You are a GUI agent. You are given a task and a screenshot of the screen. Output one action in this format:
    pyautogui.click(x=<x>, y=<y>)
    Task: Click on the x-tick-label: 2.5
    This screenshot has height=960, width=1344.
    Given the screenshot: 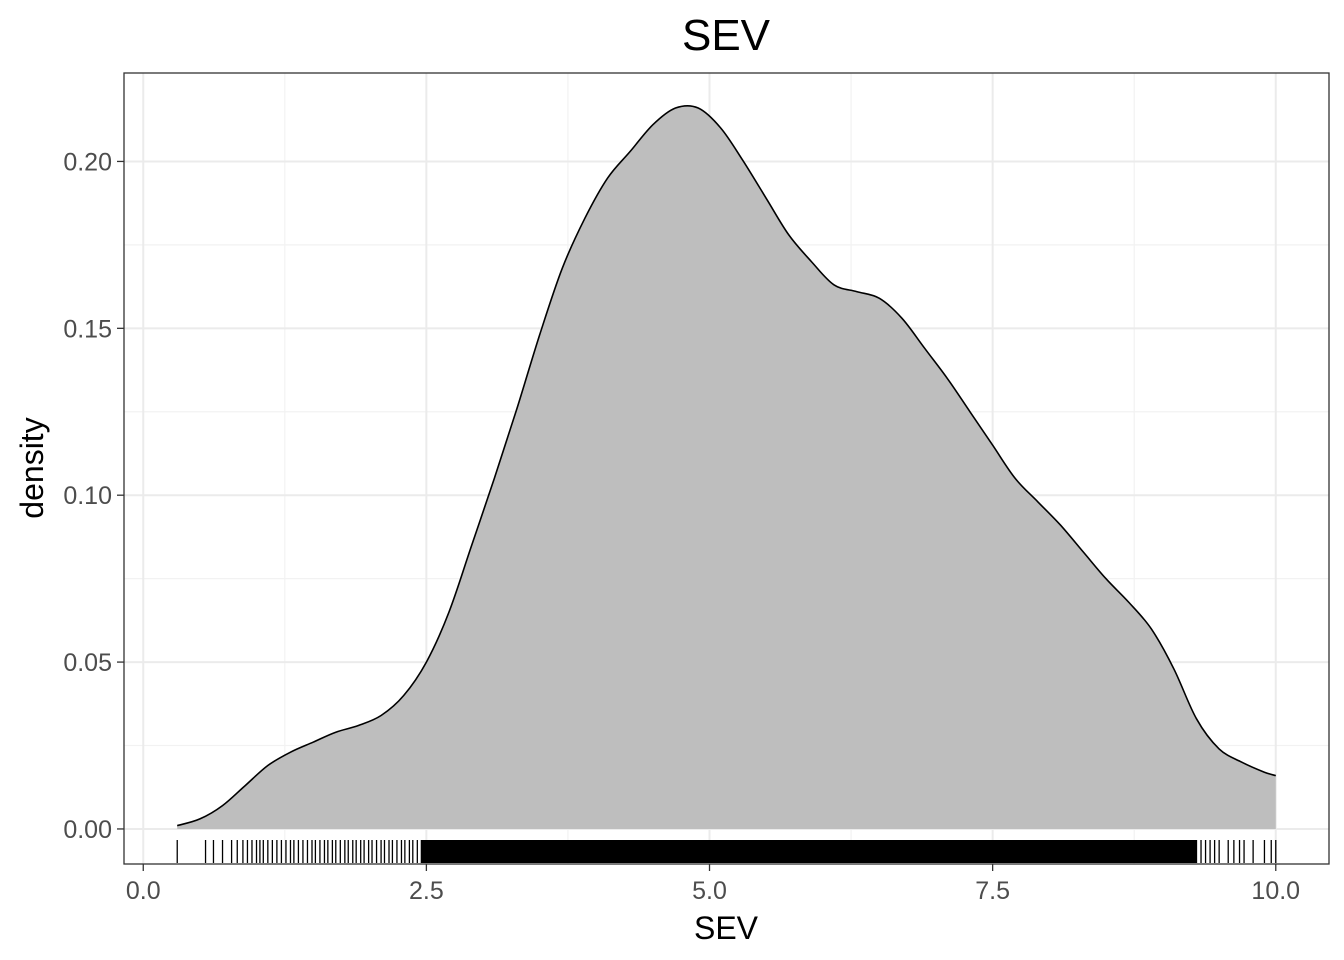 What is the action you would take?
    pyautogui.click(x=426, y=891)
    